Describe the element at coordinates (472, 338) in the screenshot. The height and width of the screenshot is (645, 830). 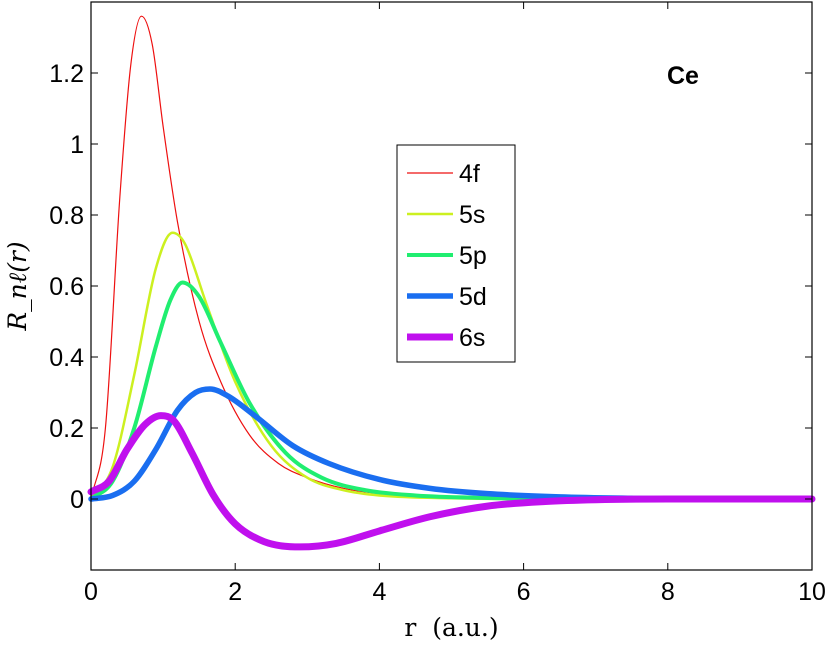
I see `legend-label-6s: 6s` at that location.